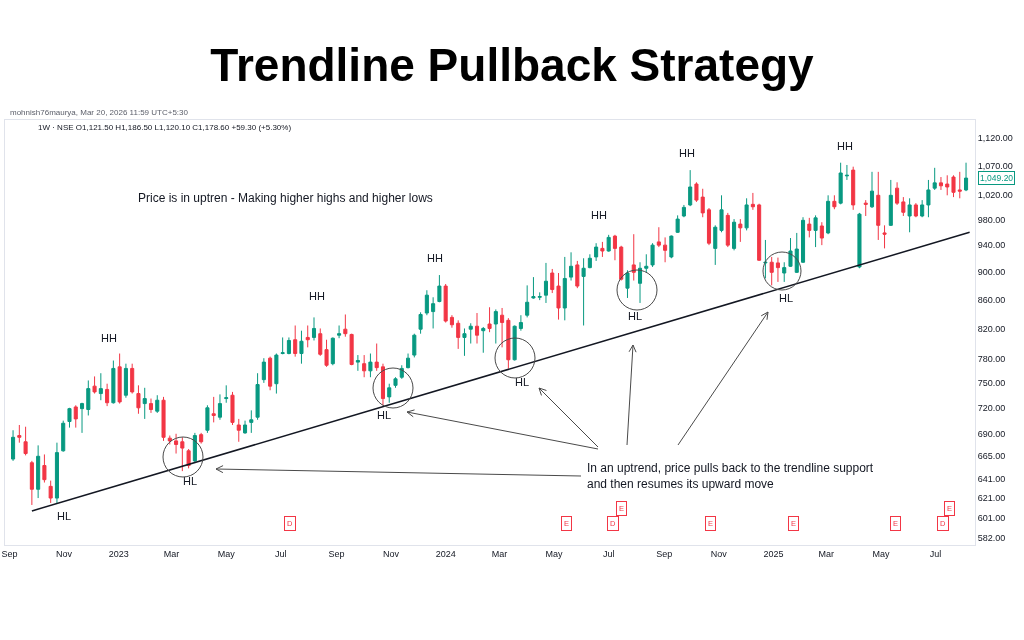 The width and height of the screenshot is (1024, 640). Describe the element at coordinates (995, 138) in the screenshot. I see `y-tick-label: 1,120.00` at that location.